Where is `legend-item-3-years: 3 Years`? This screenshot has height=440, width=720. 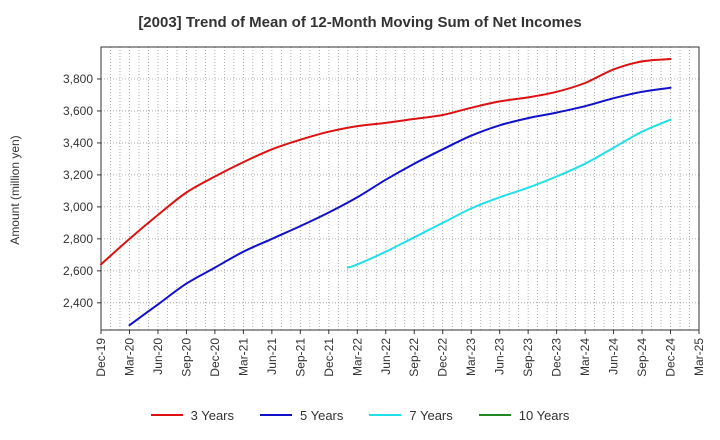 legend-item-3-years: 3 Years is located at coordinates (192, 415).